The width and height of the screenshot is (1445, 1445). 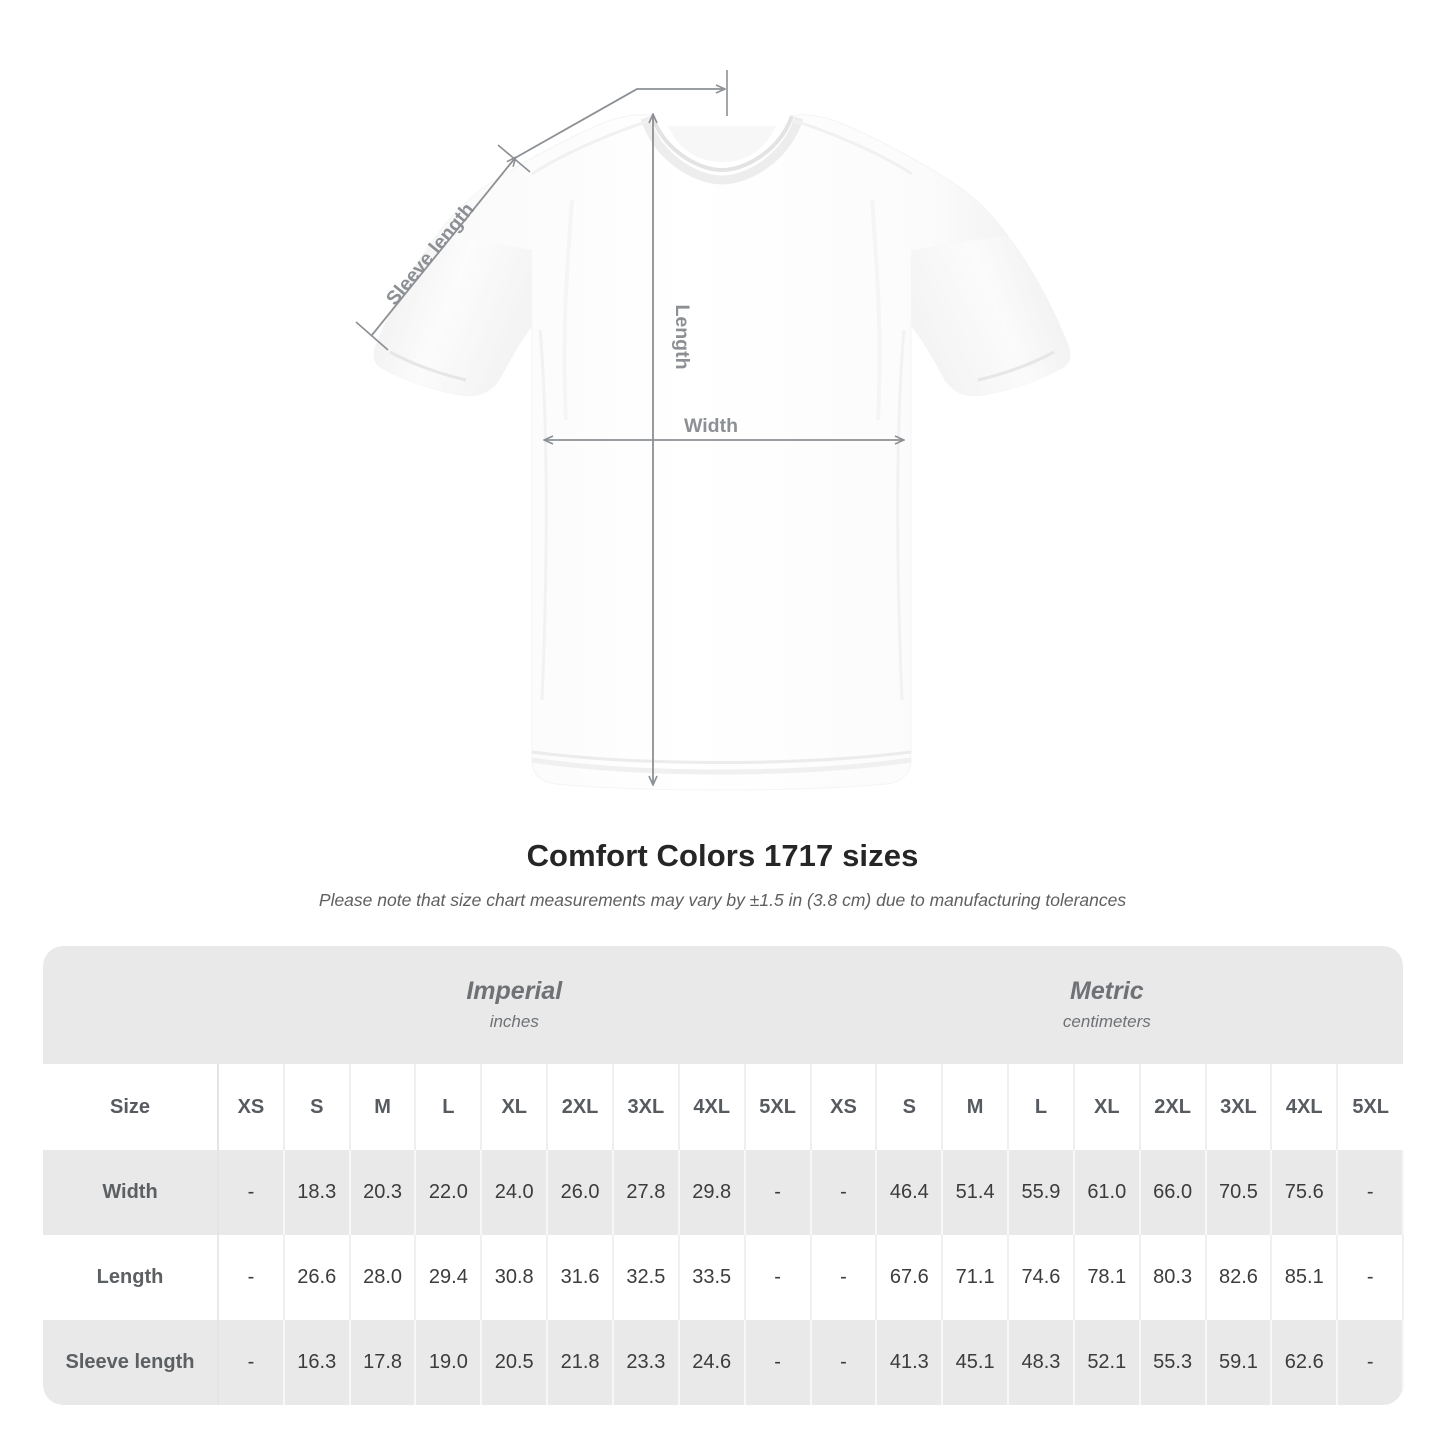 What do you see at coordinates (682, 337) in the screenshot?
I see `length-label: Length` at bounding box center [682, 337].